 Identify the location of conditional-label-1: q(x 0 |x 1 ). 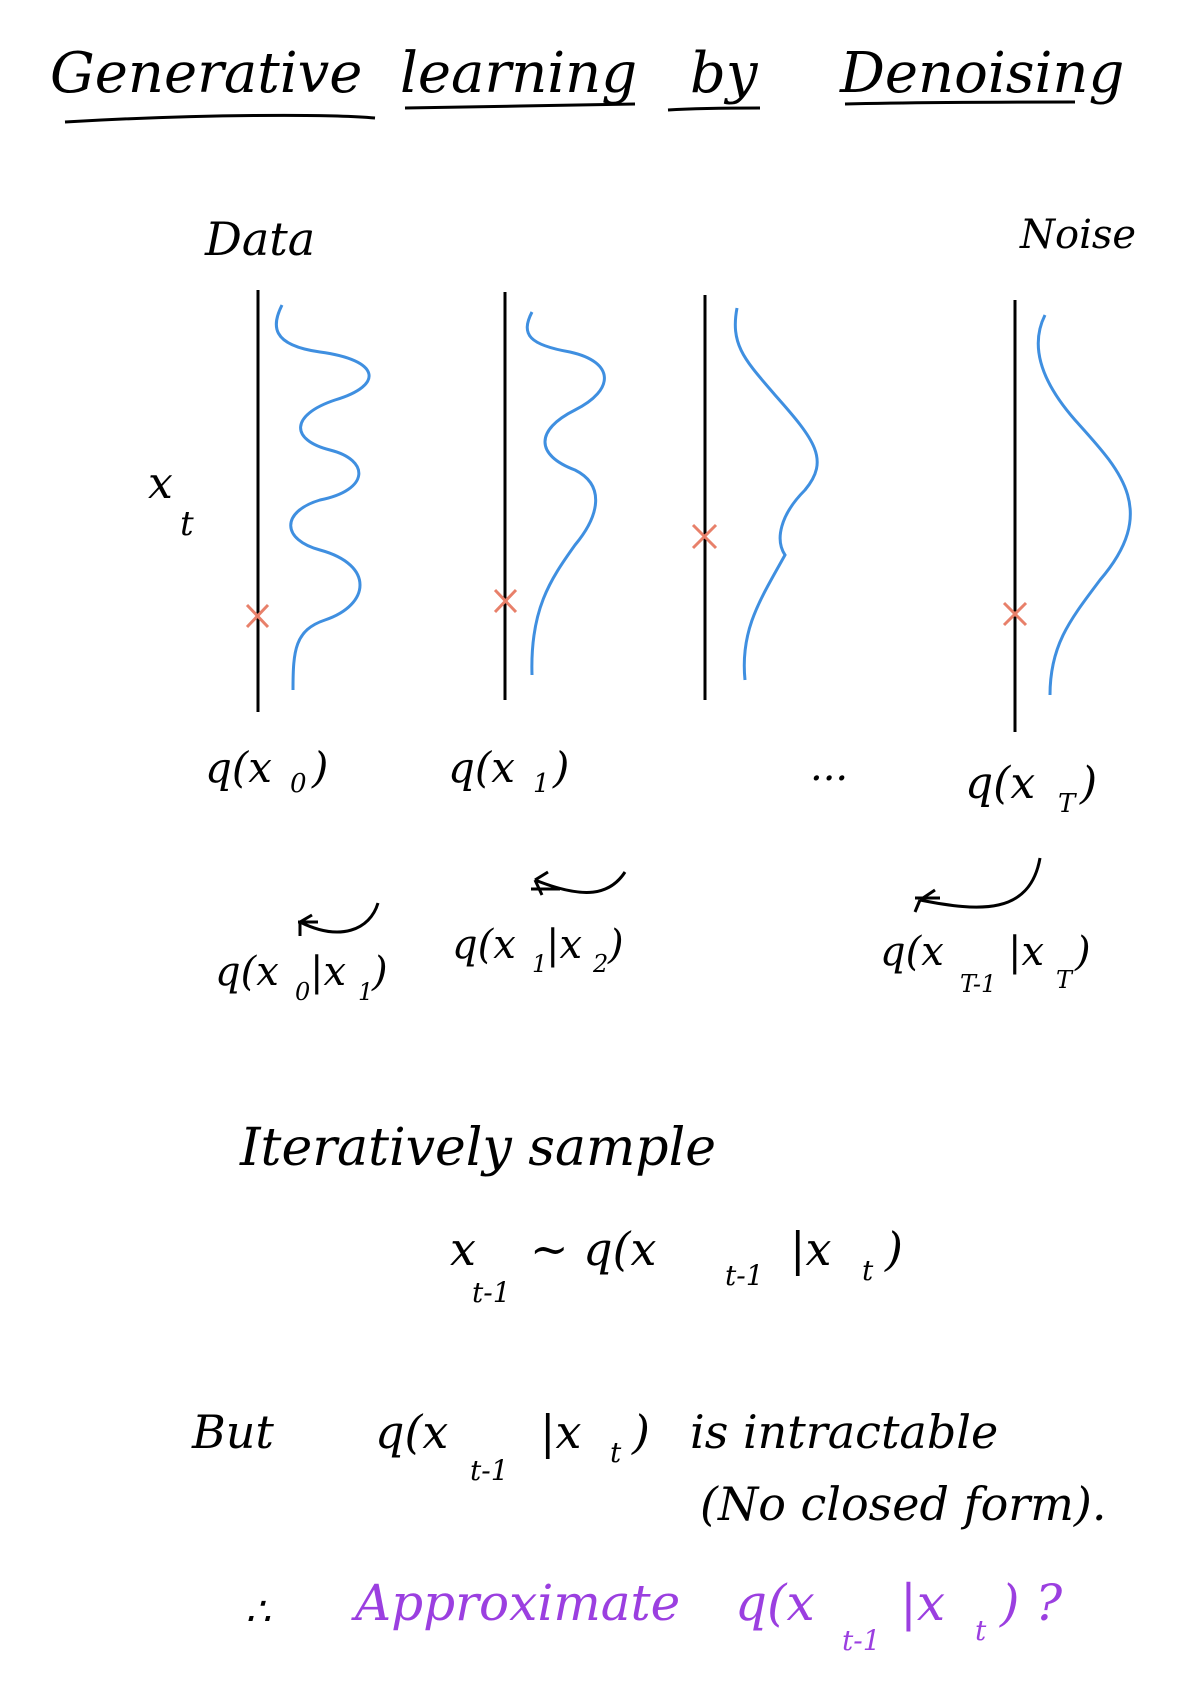
(301, 977).